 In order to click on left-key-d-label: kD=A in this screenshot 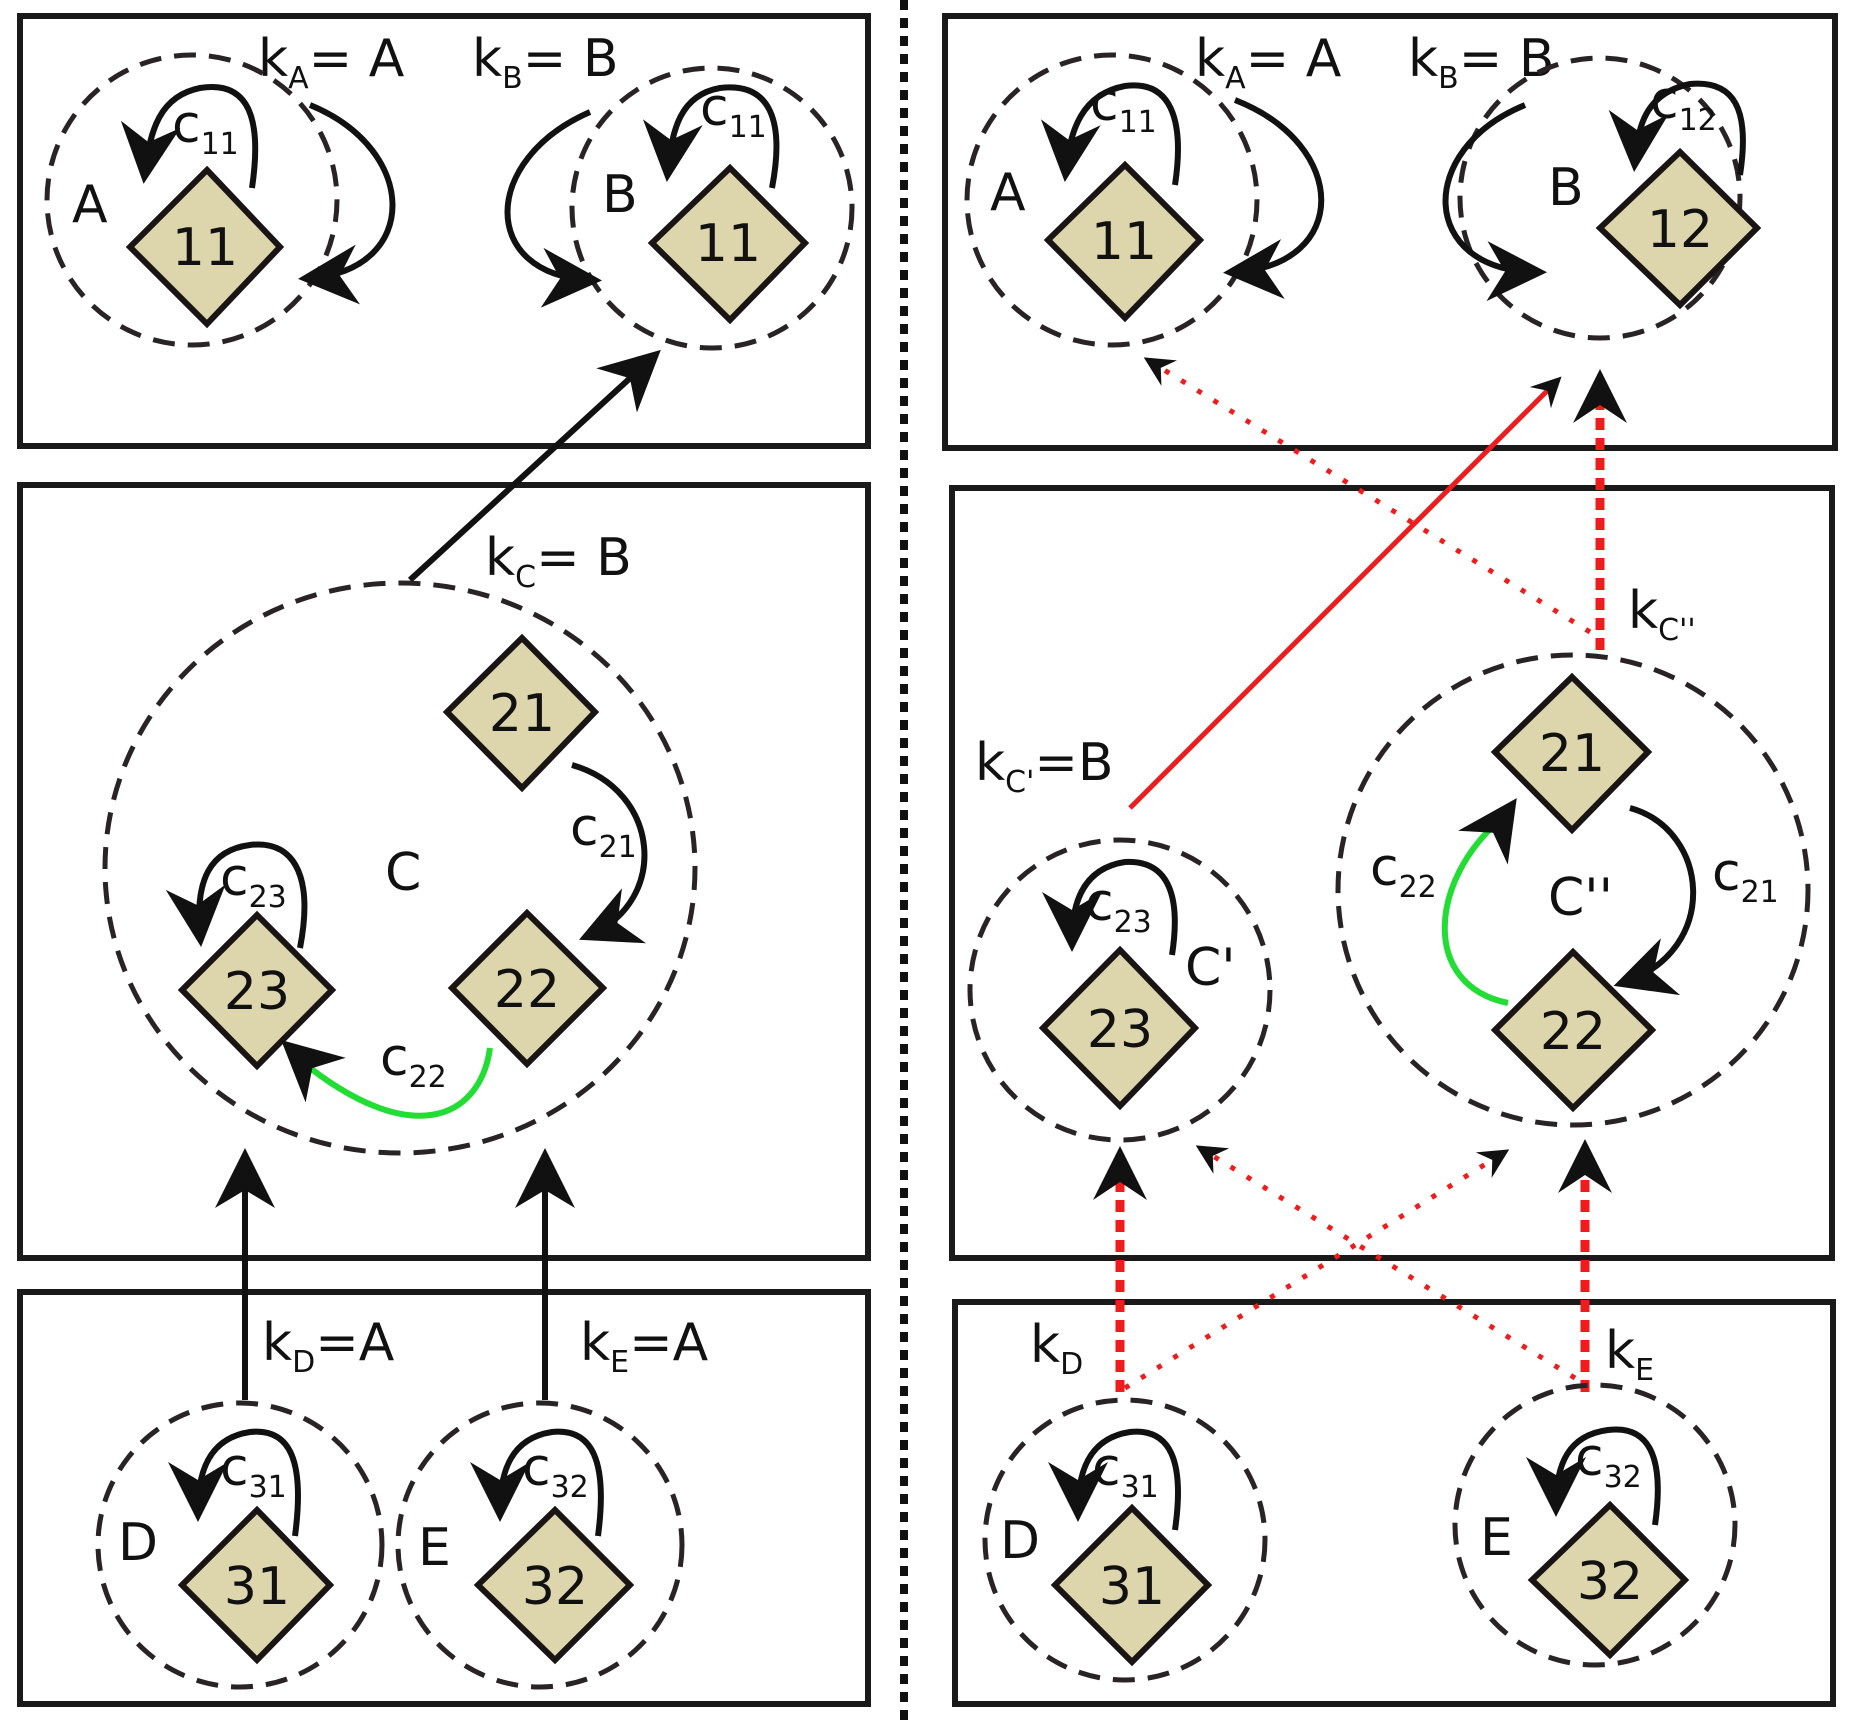, I will do `click(328, 1346)`.